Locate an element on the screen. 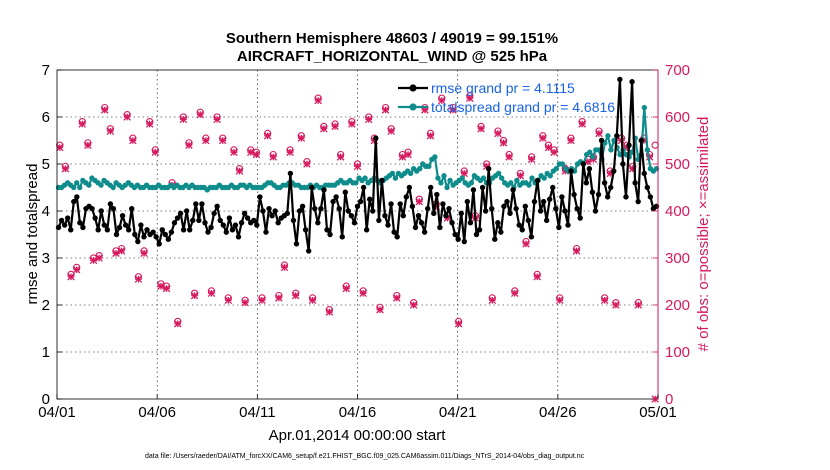 The height and width of the screenshot is (470, 830). y-tick-label-left: 6 is located at coordinates (46, 117).